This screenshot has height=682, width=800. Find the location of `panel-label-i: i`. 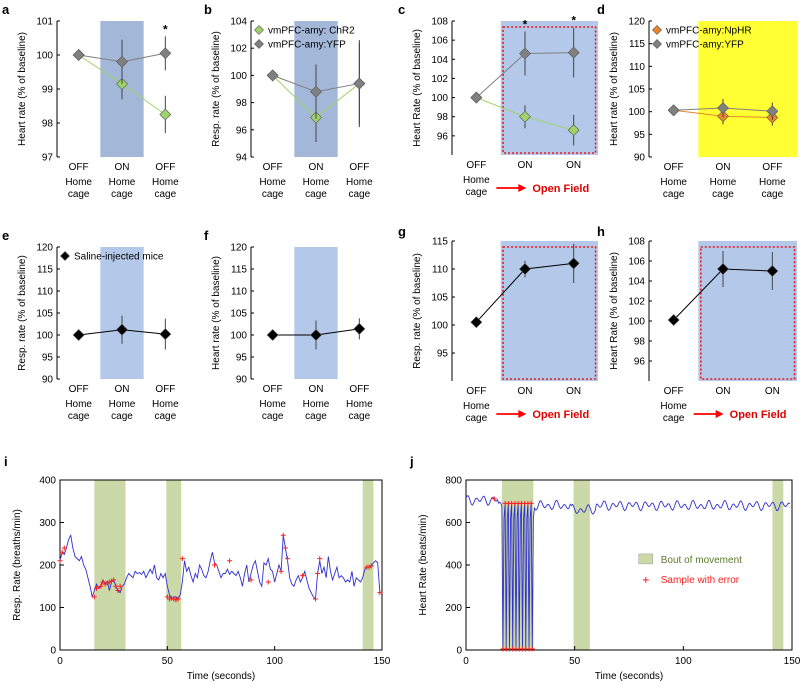

panel-label-i: i is located at coordinates (6, 461).